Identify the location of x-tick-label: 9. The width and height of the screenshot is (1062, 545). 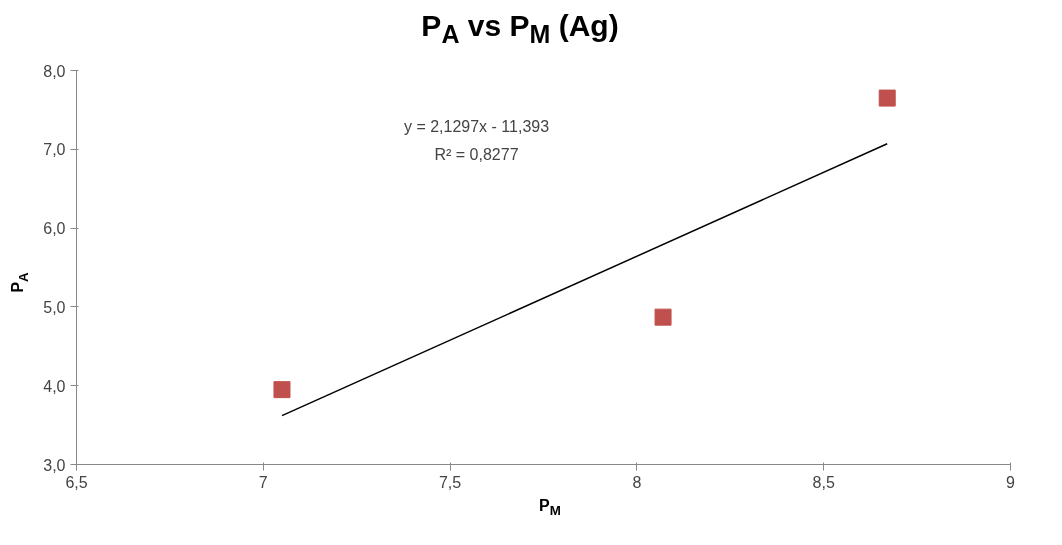
(1011, 482).